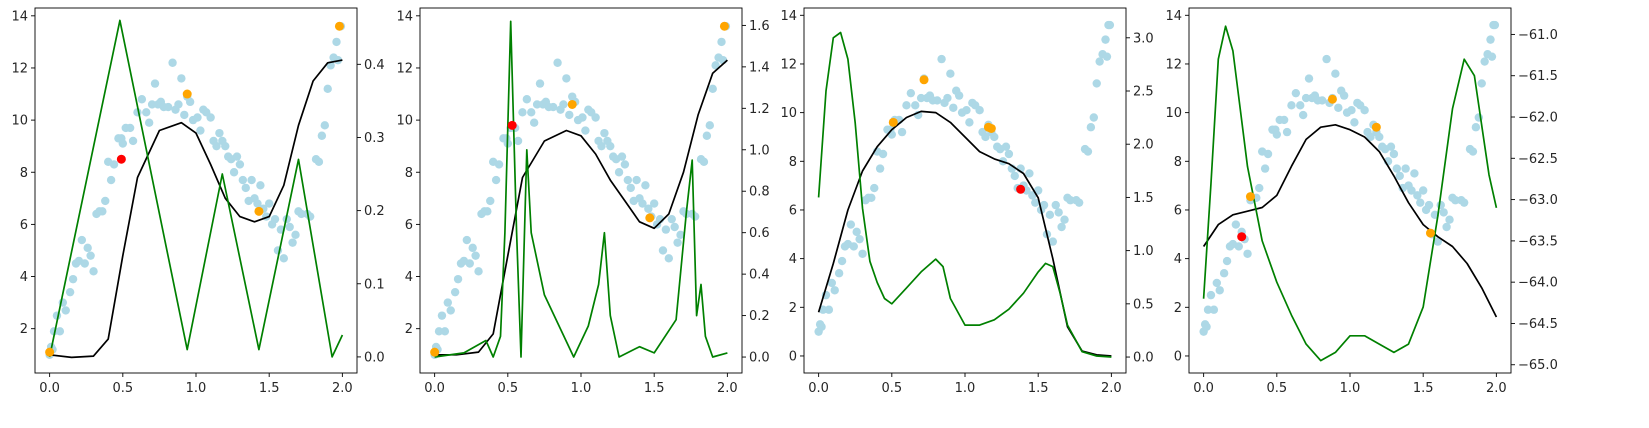  Describe the element at coordinates (195, 189) in the screenshot. I see `plot-area` at that location.